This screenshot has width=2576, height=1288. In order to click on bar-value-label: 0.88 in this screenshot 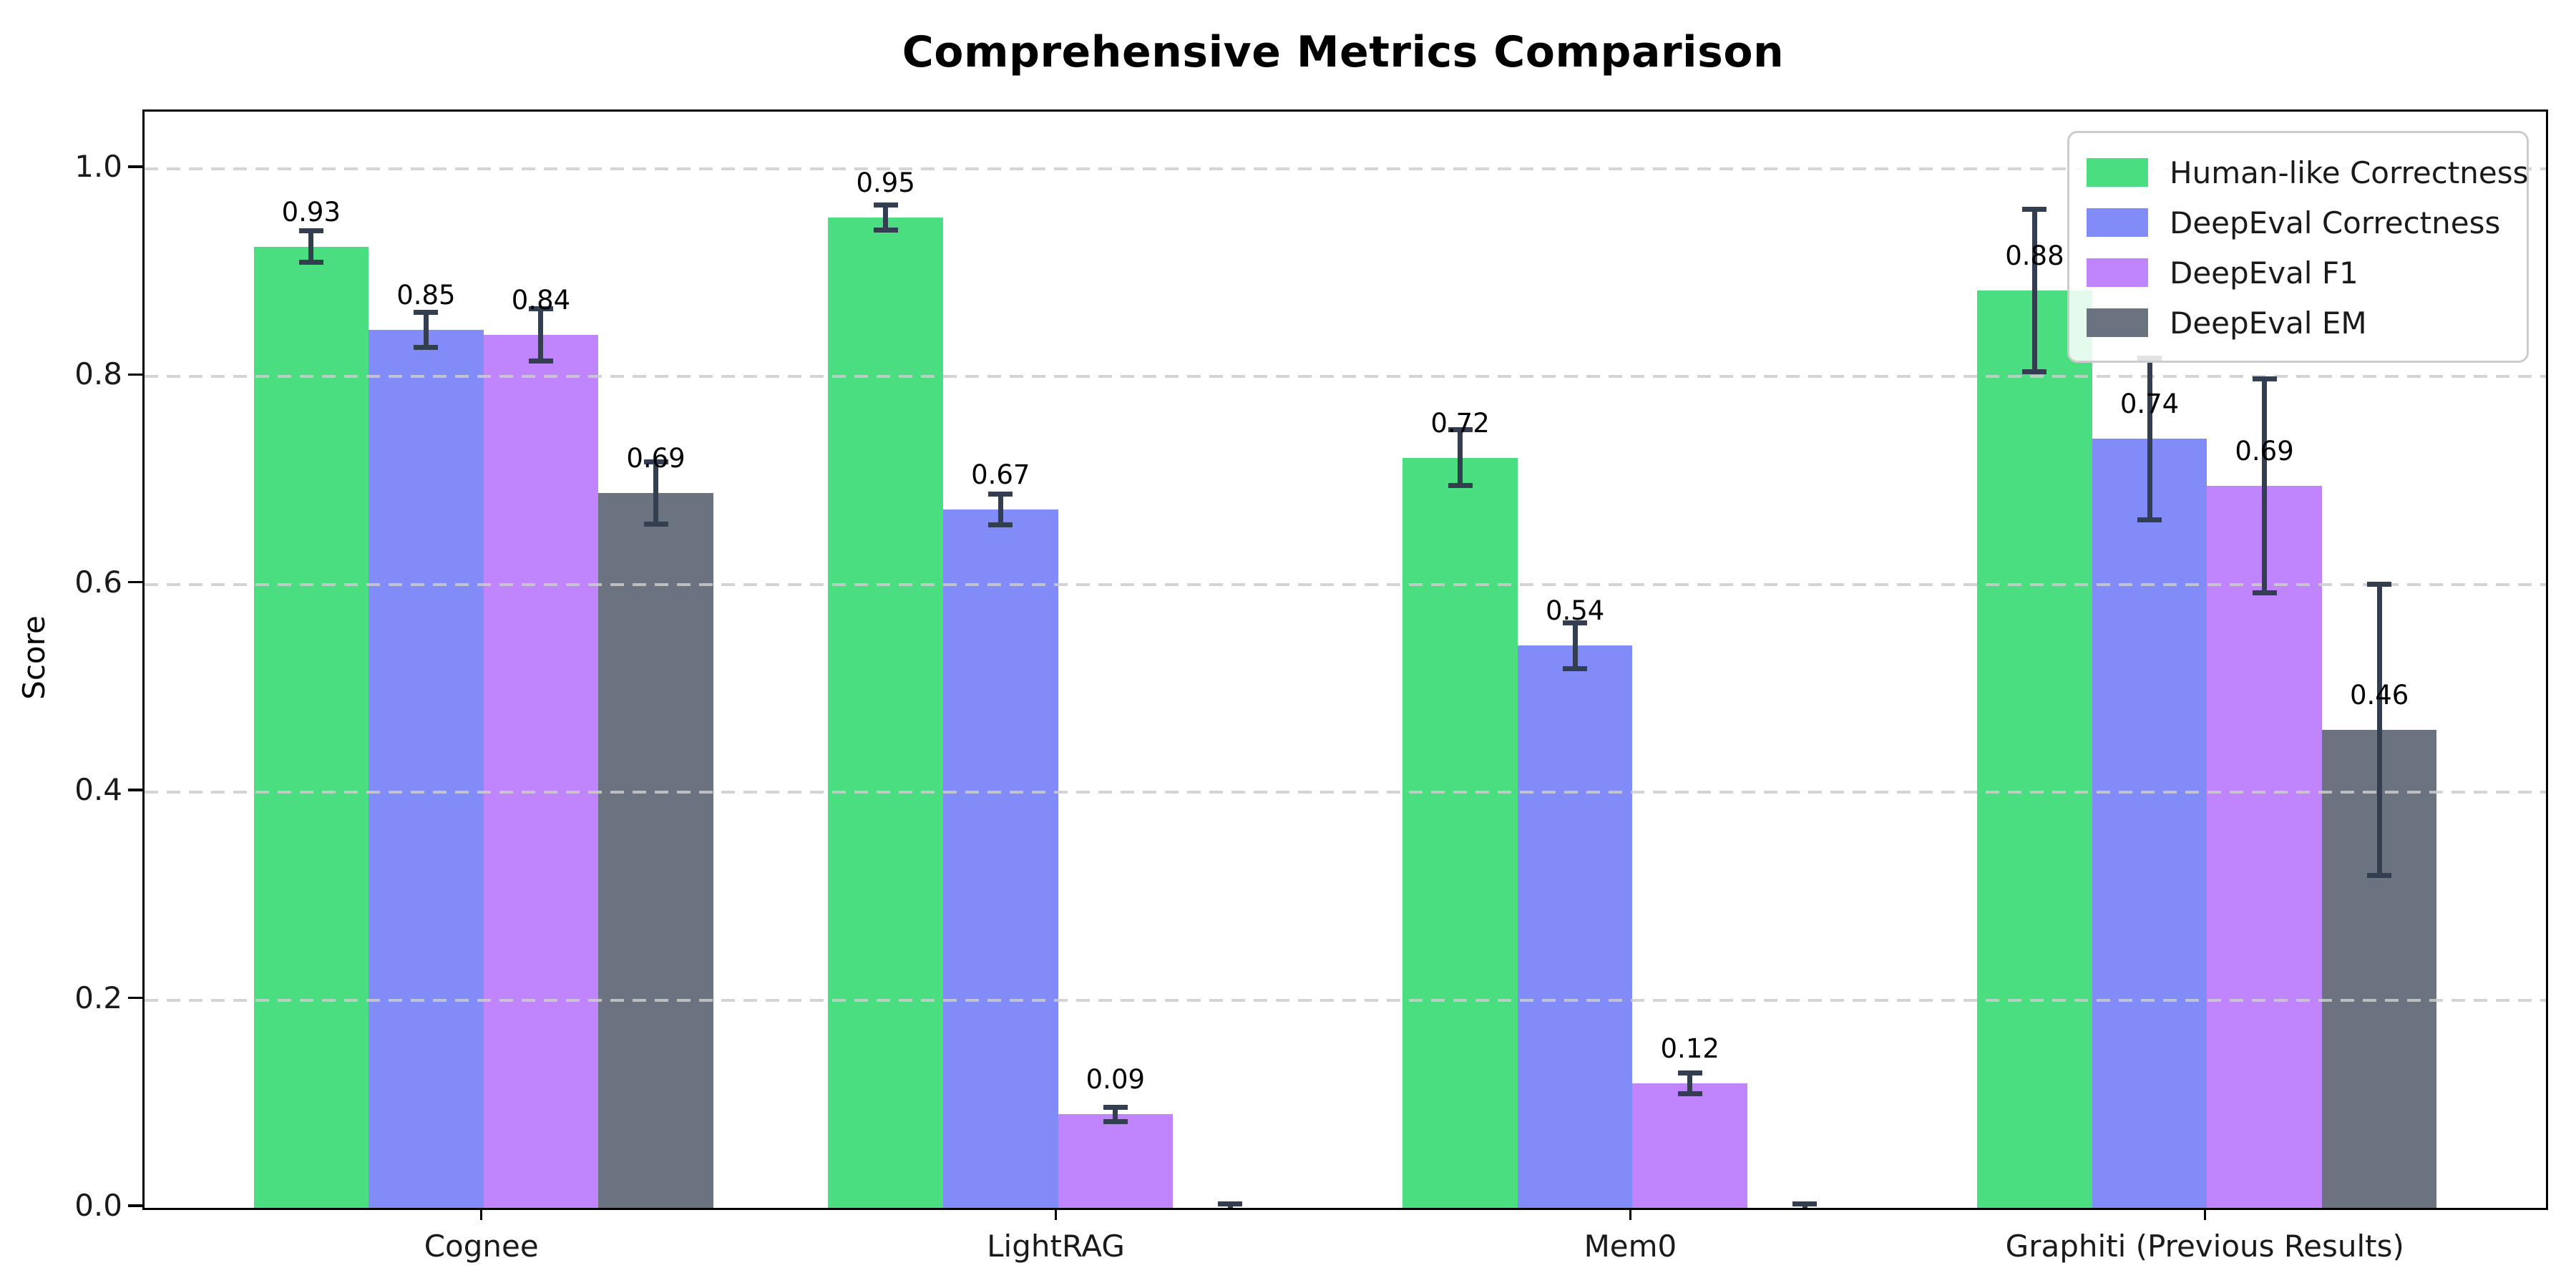, I will do `click(2034, 255)`.